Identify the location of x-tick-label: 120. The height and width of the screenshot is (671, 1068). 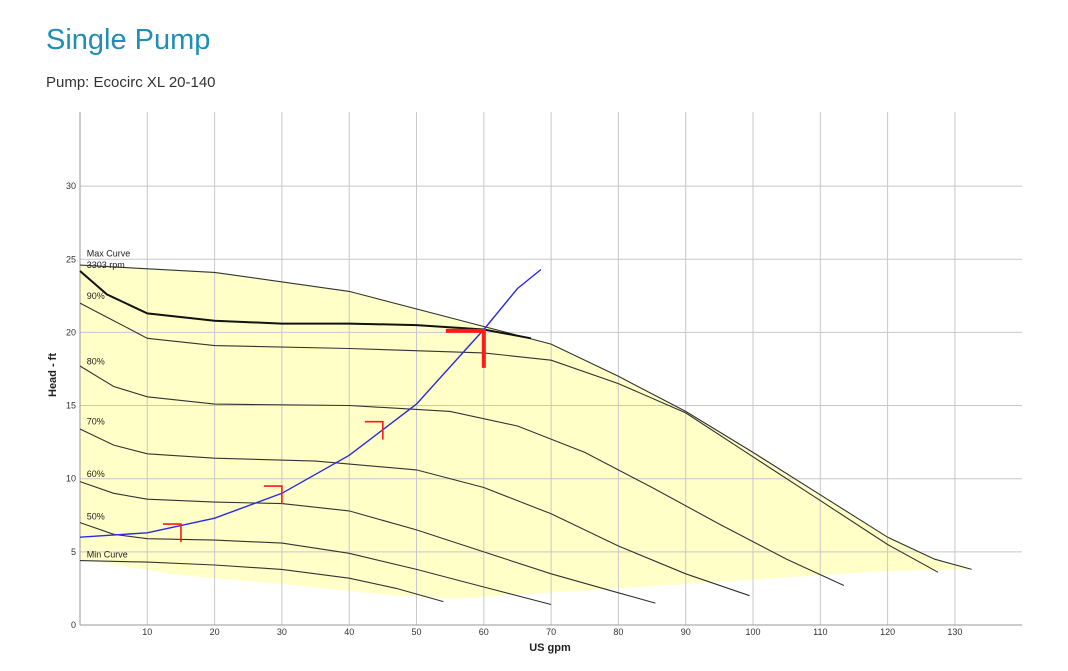
(887, 632).